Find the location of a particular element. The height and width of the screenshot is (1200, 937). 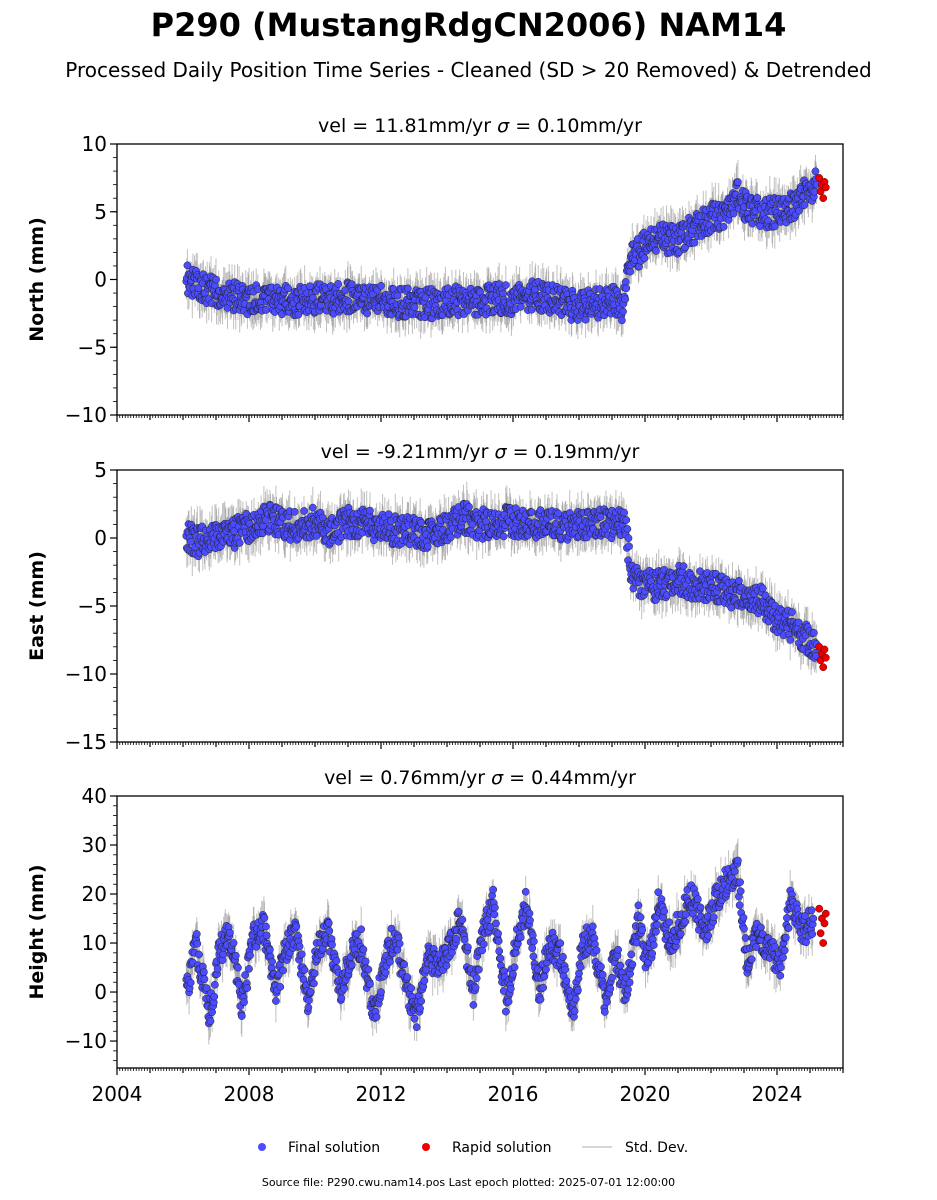

y-axis-label: North (mm) is located at coordinates (37, 279).